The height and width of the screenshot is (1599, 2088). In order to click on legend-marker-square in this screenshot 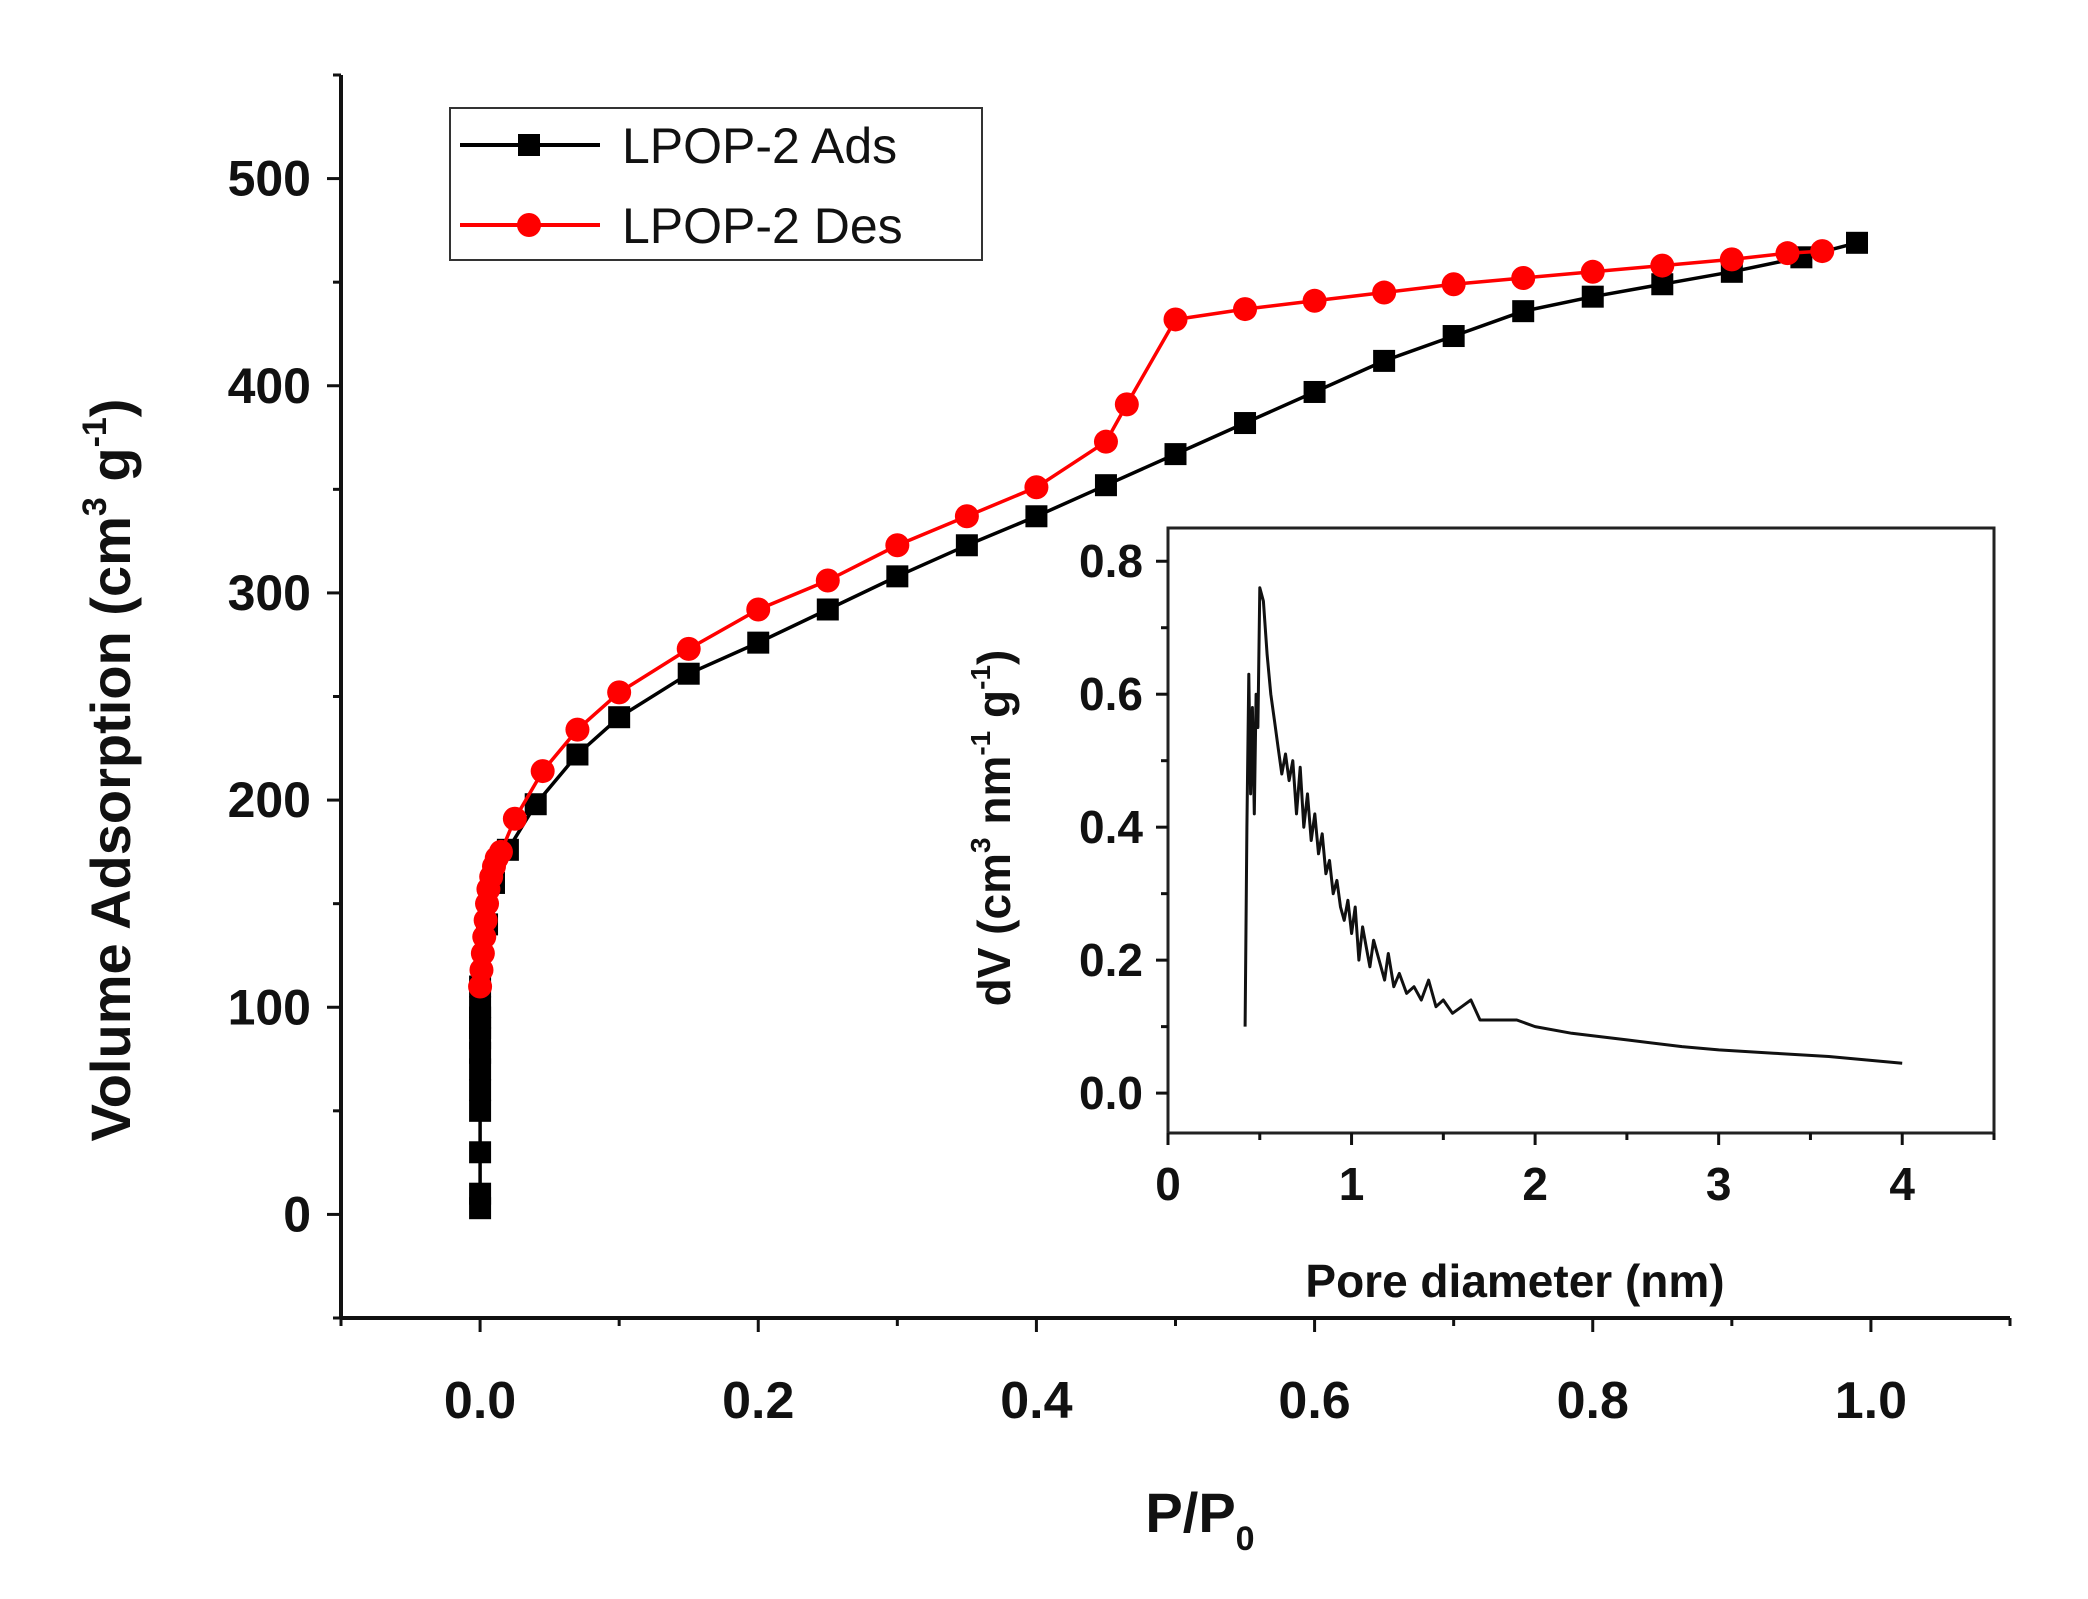, I will do `click(529, 145)`.